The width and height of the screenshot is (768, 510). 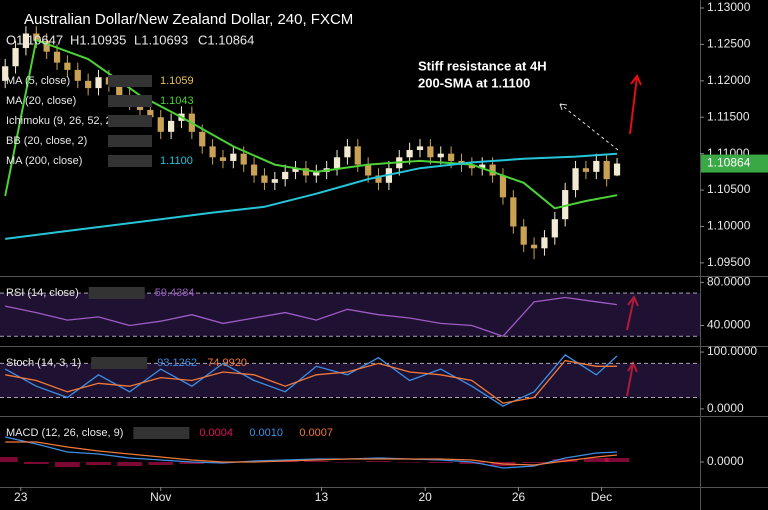 I want to click on dashed-arrow, so click(x=589, y=127).